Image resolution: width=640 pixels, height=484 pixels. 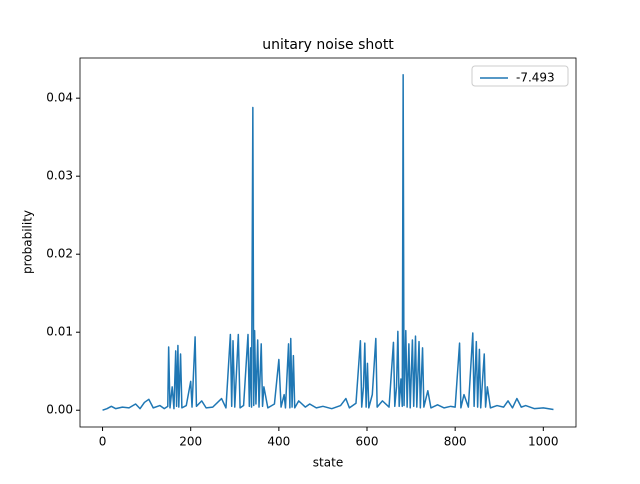 I want to click on x-tick-label: 400, so click(x=278, y=442).